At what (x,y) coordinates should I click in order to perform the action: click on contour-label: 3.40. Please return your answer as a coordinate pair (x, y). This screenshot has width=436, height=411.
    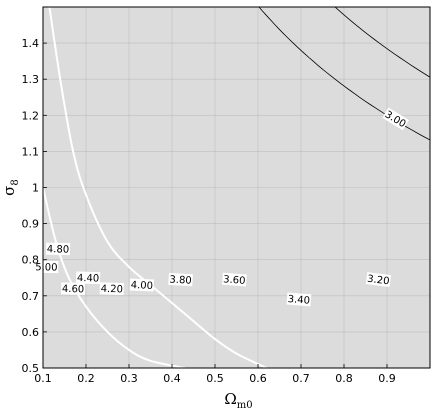
    Looking at the image, I should click on (299, 299).